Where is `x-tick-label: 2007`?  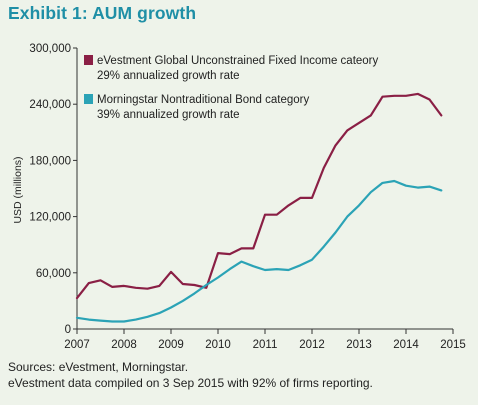 x-tick-label: 2007 is located at coordinates (77, 345).